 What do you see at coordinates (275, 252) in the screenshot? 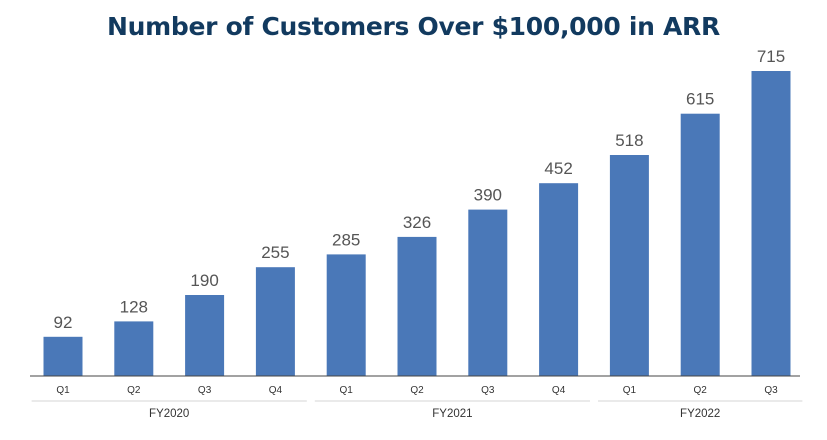
I see `bar-value-label: 255` at bounding box center [275, 252].